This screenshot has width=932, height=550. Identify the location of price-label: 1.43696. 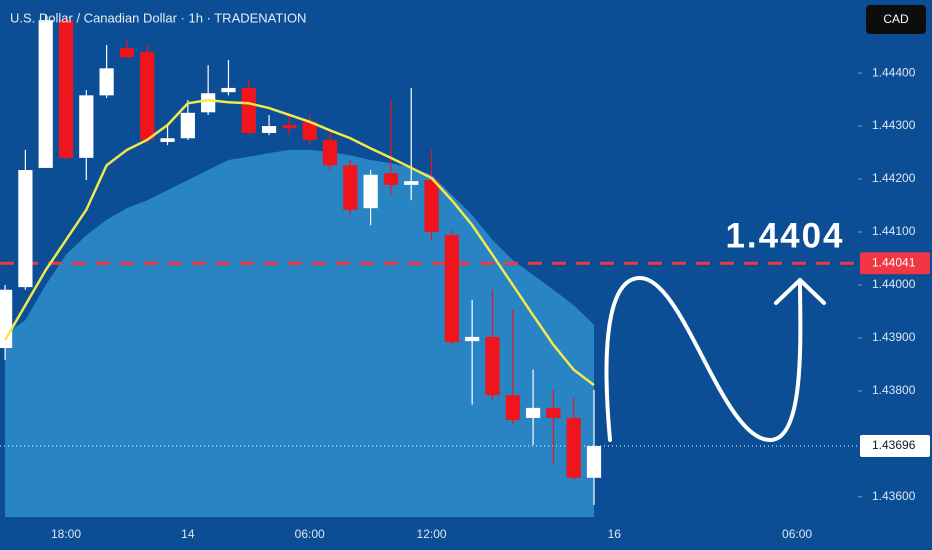
(894, 445).